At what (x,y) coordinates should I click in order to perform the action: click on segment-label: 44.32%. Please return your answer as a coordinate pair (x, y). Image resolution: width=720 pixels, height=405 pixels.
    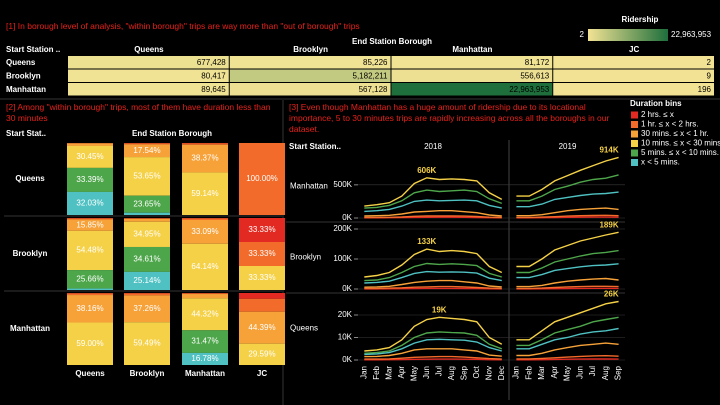
    Looking at the image, I should click on (204, 313).